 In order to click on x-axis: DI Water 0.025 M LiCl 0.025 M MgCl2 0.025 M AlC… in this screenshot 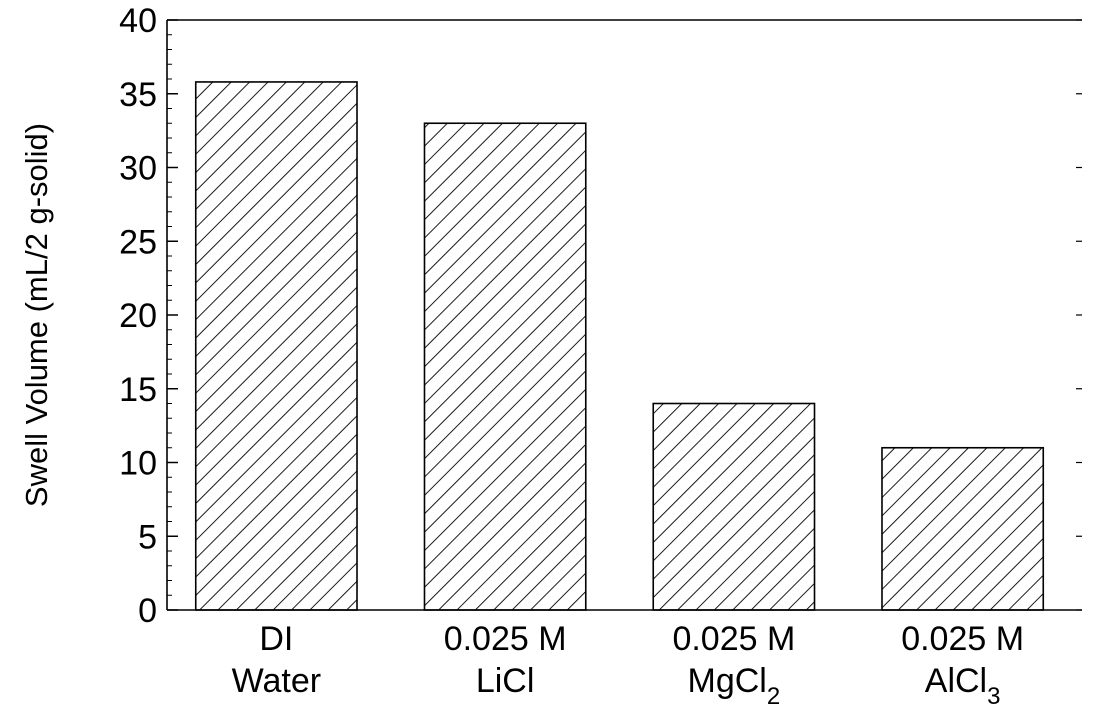, I will do `click(628, 665)`.